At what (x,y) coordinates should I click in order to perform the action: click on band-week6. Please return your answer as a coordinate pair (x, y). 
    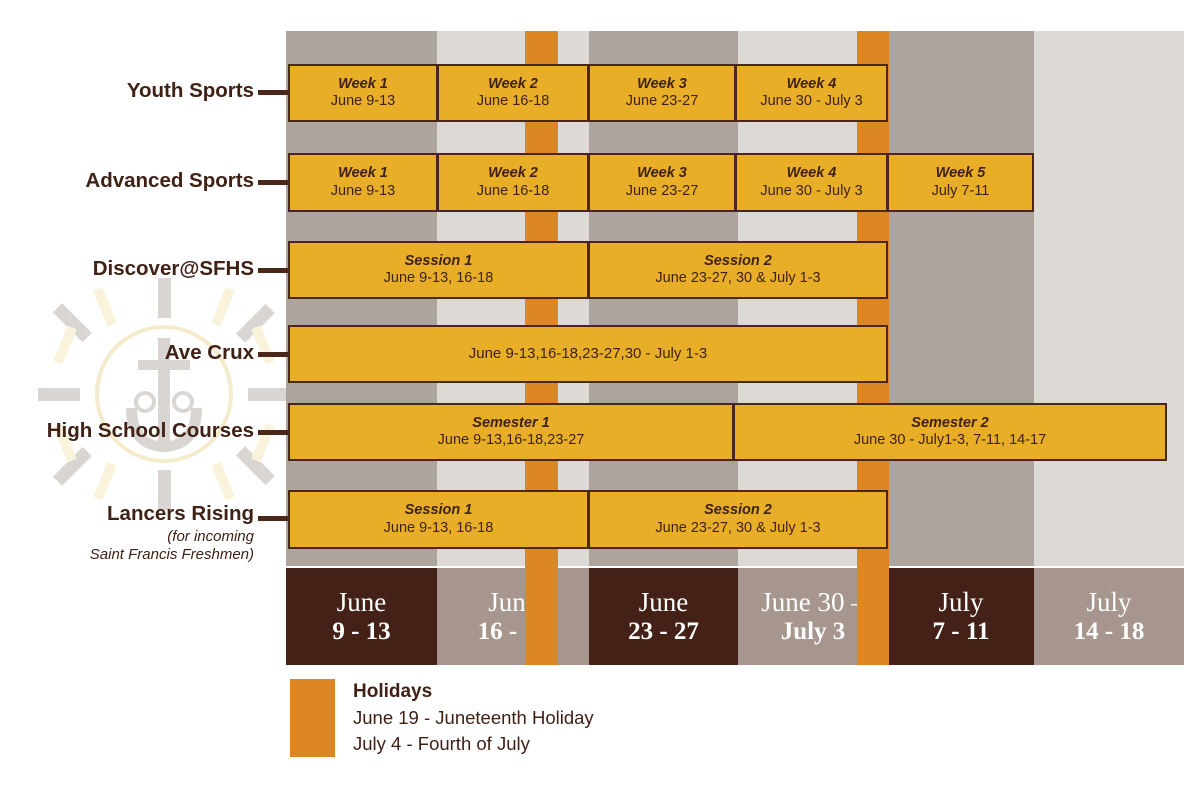
    Looking at the image, I should click on (1109, 298).